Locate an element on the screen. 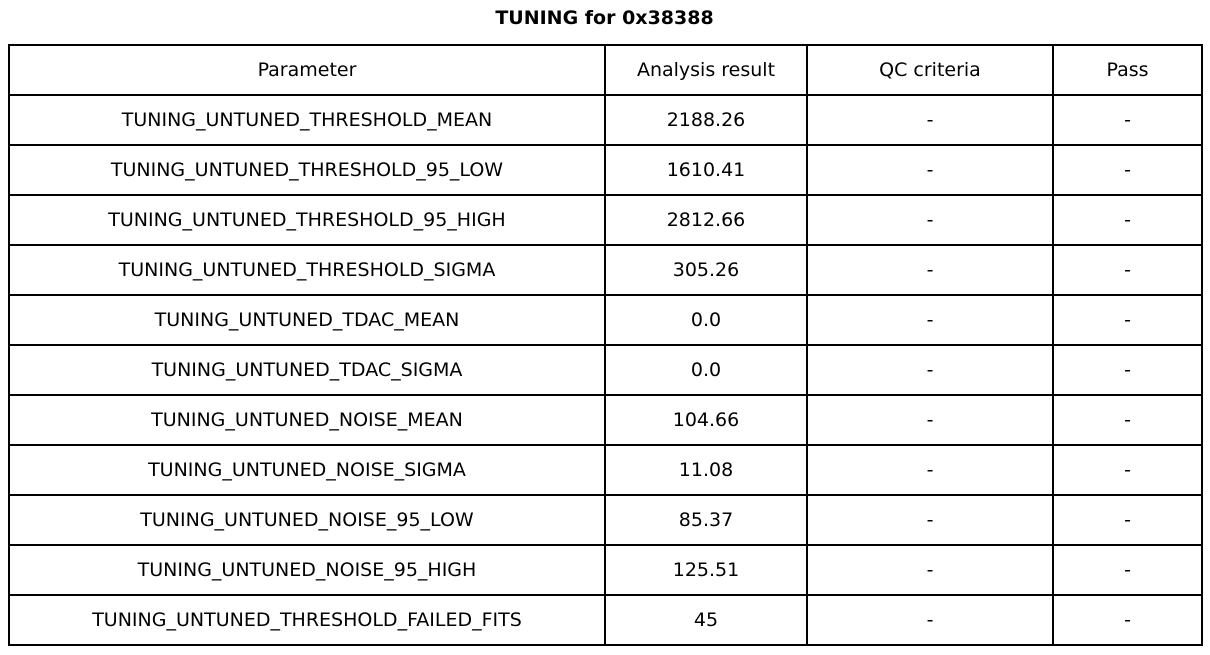 This screenshot has height=655, width=1210. table-row: TUNING_UNTUNED_TDAC_MEAN 0.0 - - is located at coordinates (605, 320).